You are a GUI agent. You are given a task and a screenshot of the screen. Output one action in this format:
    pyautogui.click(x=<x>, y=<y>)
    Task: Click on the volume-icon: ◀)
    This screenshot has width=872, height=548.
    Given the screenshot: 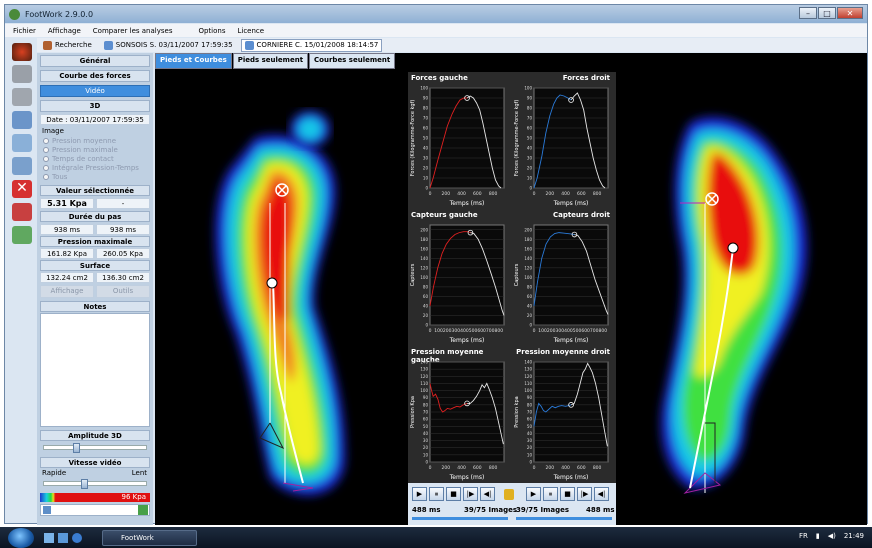 What is the action you would take?
    pyautogui.click(x=831, y=536)
    